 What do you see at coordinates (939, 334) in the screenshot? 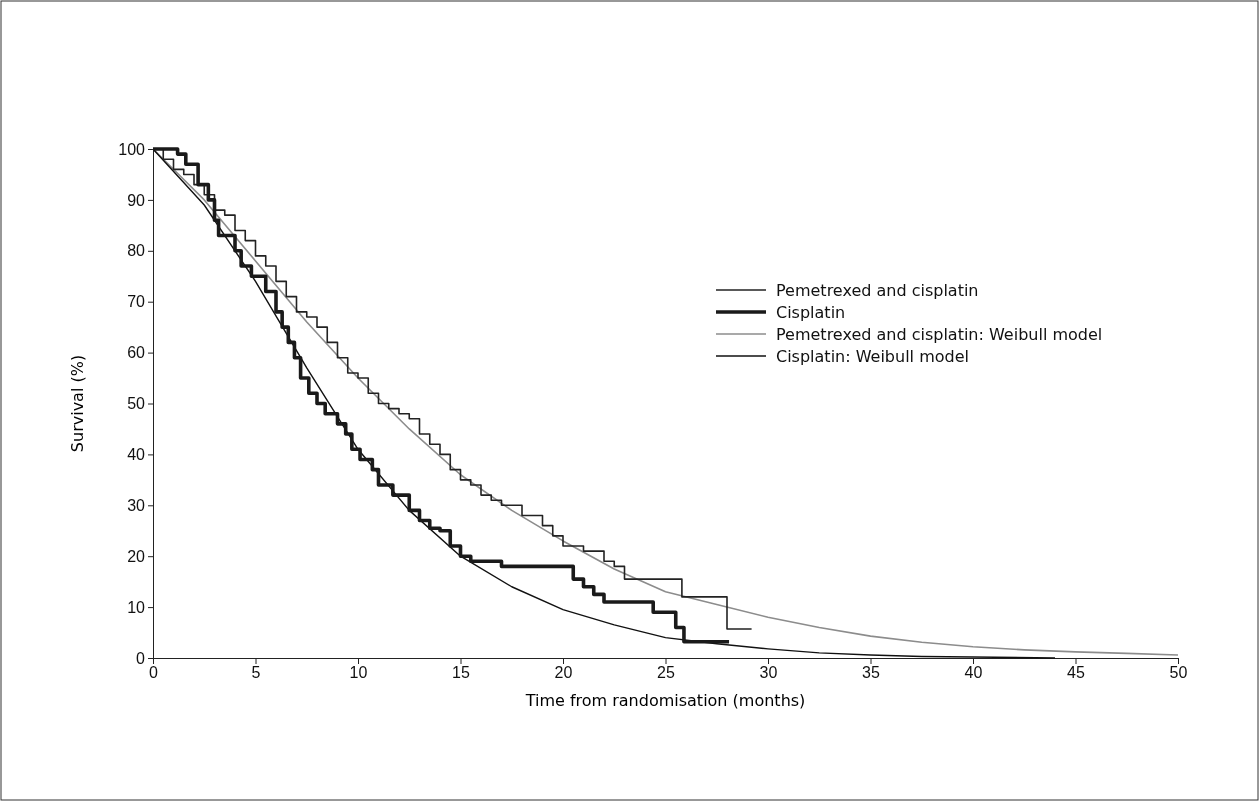
I see `legend-label: Pemetrexed and cisplatin: Weibull model` at bounding box center [939, 334].